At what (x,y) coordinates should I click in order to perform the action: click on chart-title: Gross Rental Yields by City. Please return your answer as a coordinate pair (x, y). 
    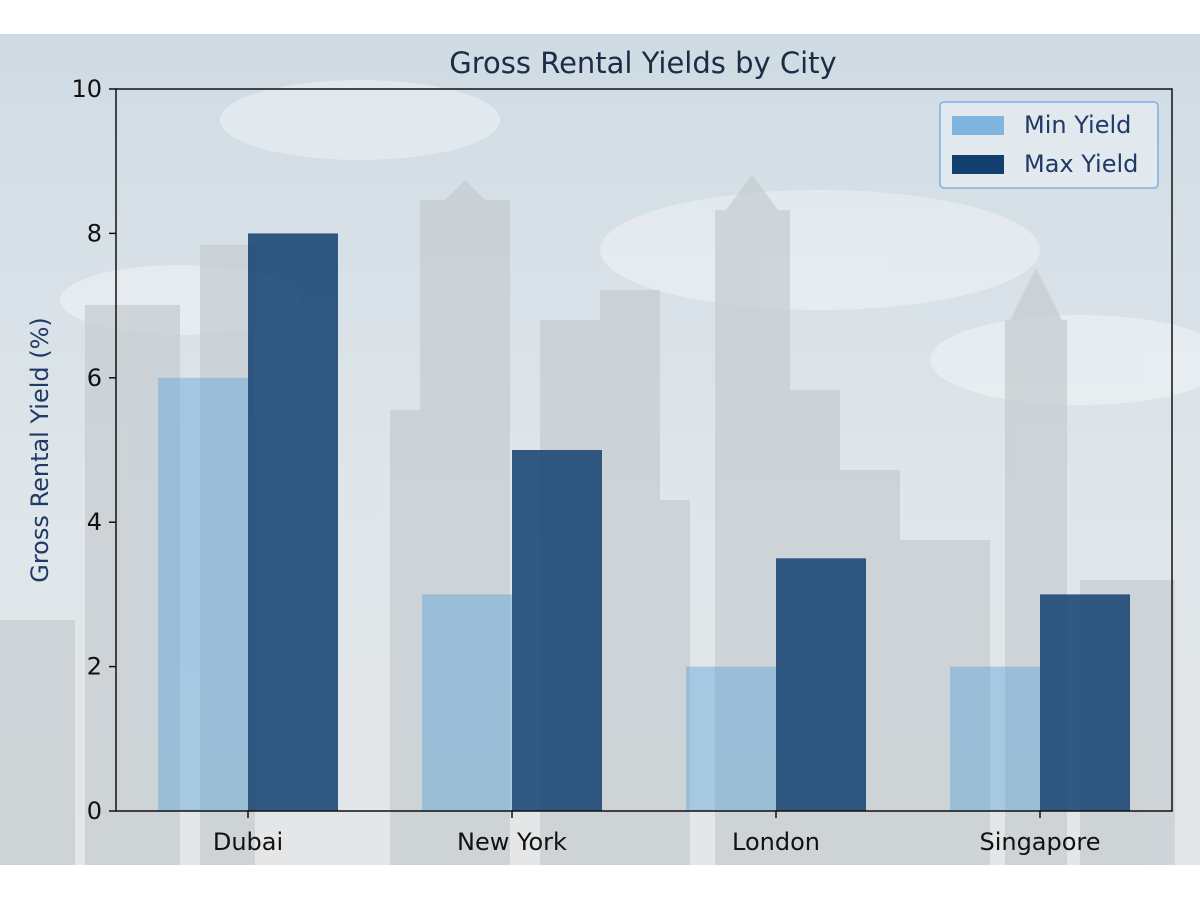
    Looking at the image, I should click on (642, 63).